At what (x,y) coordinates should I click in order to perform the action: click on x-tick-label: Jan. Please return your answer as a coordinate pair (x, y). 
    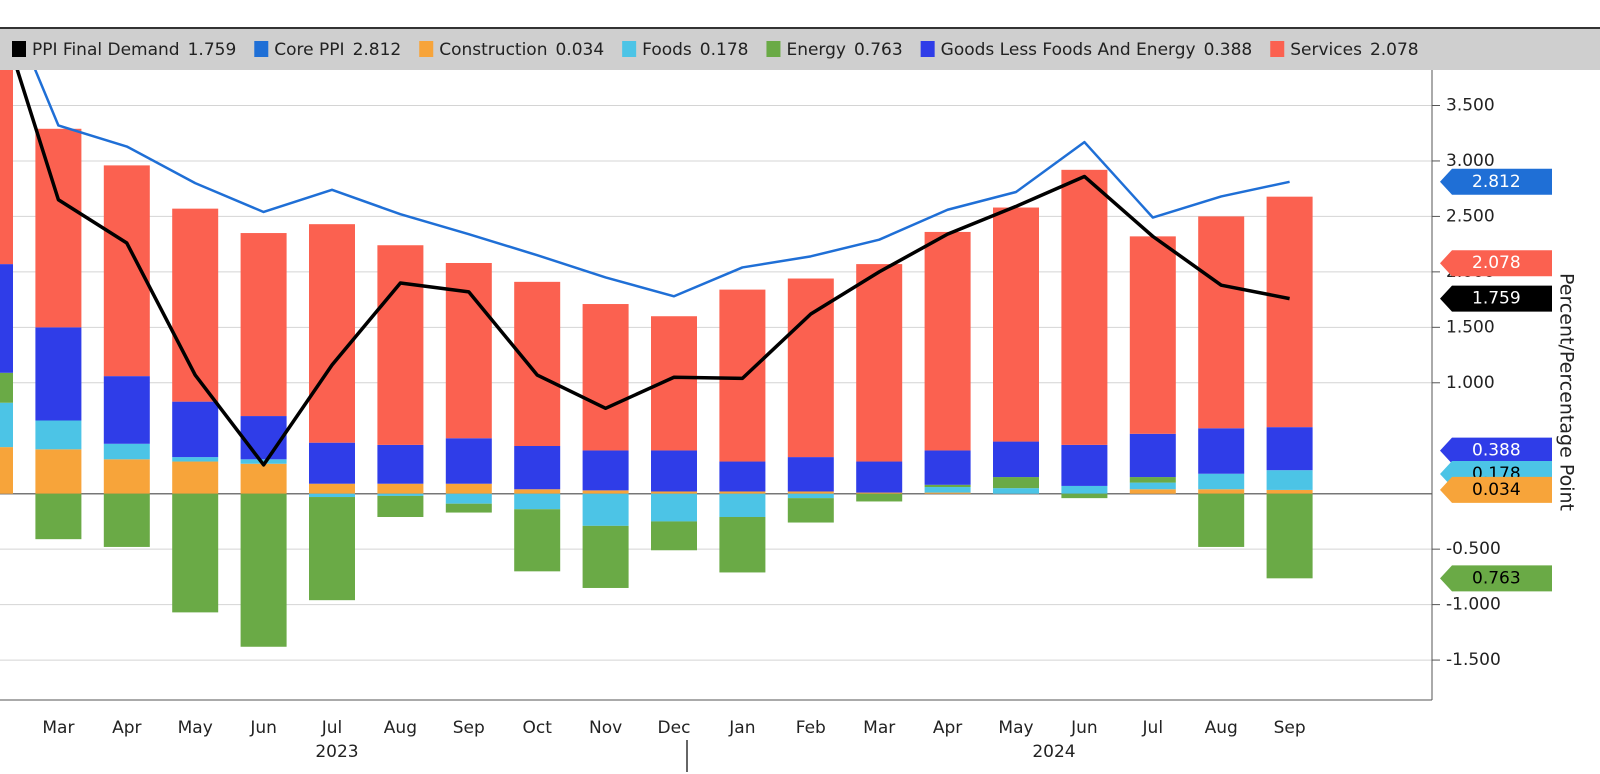
    Looking at the image, I should click on (741, 728).